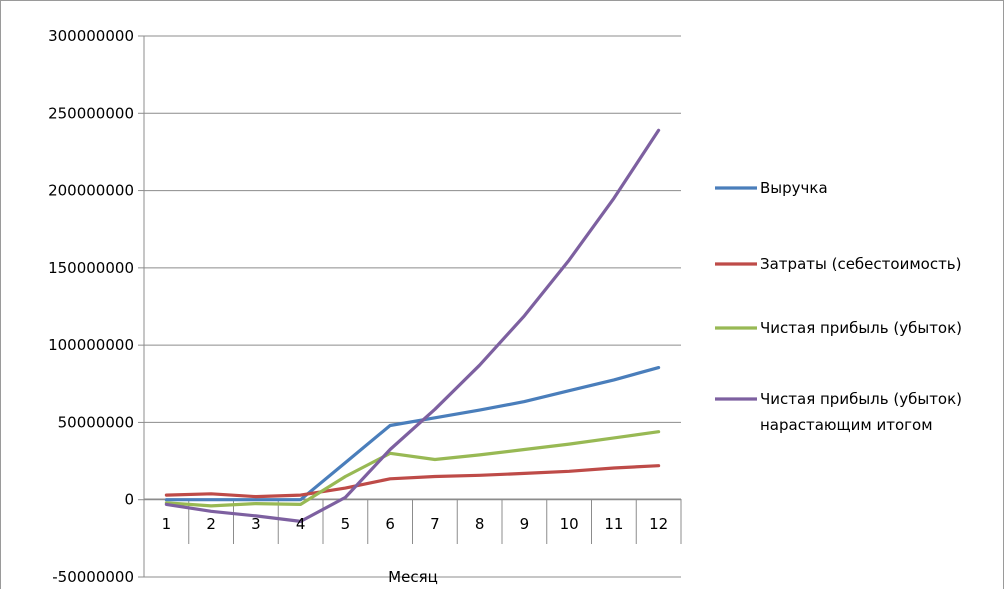  I want to click on y-tick-label: 250000000, so click(91, 113).